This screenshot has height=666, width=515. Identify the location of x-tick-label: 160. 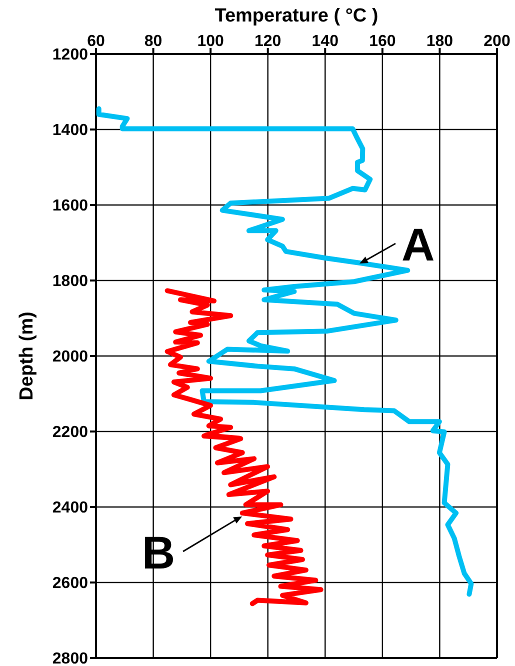
(382, 41).